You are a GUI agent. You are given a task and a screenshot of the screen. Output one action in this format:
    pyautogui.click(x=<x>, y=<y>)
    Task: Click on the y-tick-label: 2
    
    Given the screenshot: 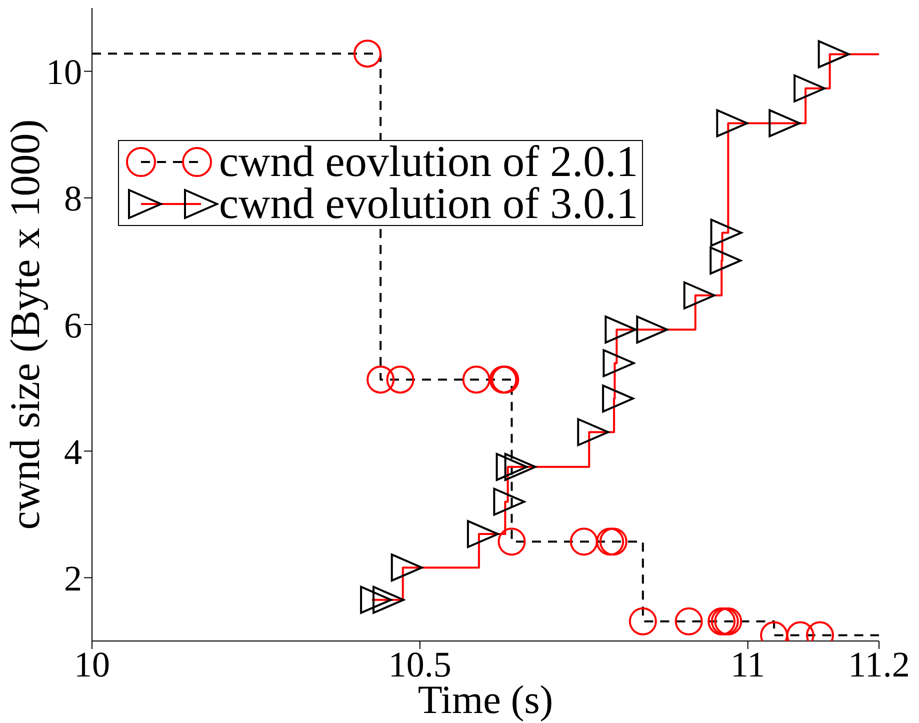 What is the action you would take?
    pyautogui.click(x=73, y=578)
    